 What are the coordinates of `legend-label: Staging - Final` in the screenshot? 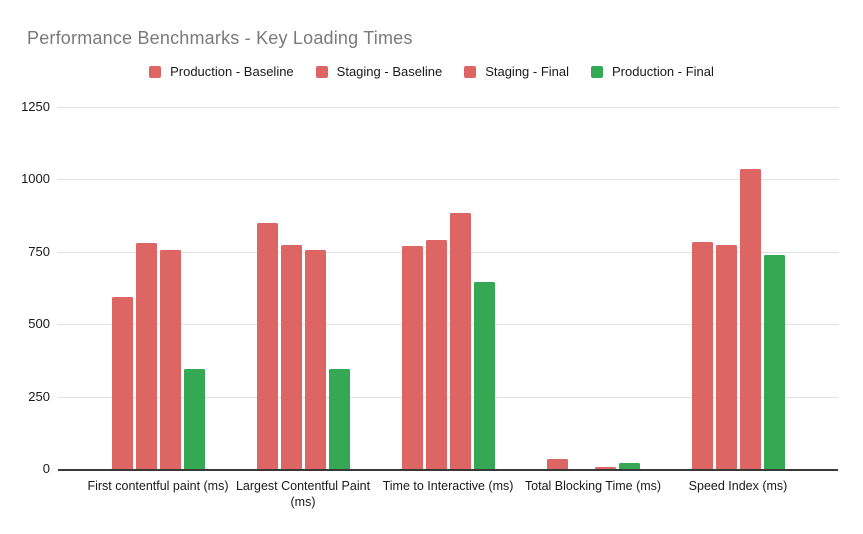 It's located at (527, 71).